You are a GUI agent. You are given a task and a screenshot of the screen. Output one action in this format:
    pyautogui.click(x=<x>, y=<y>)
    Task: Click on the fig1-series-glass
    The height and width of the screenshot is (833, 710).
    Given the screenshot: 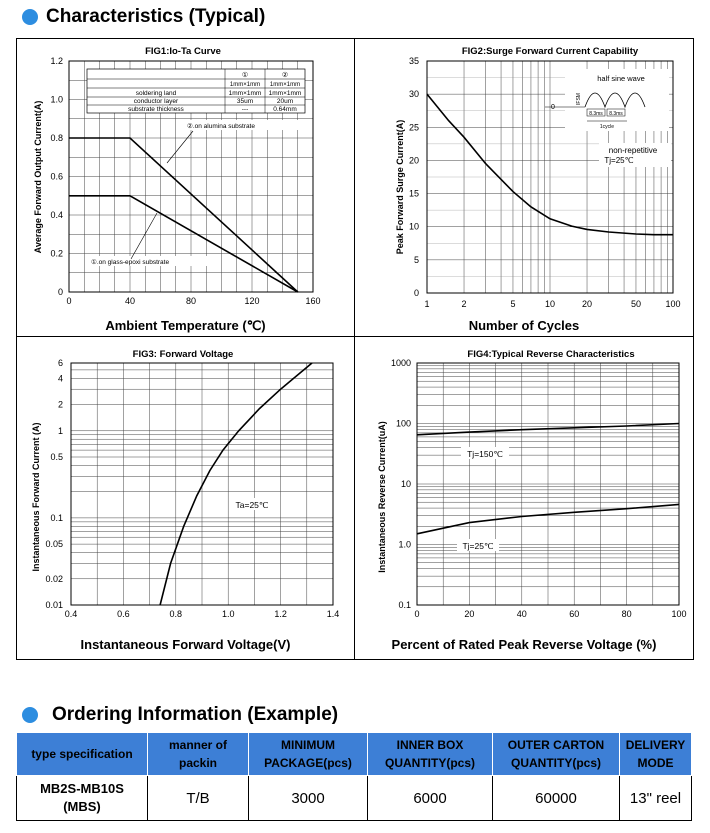 What is the action you would take?
    pyautogui.click(x=184, y=244)
    